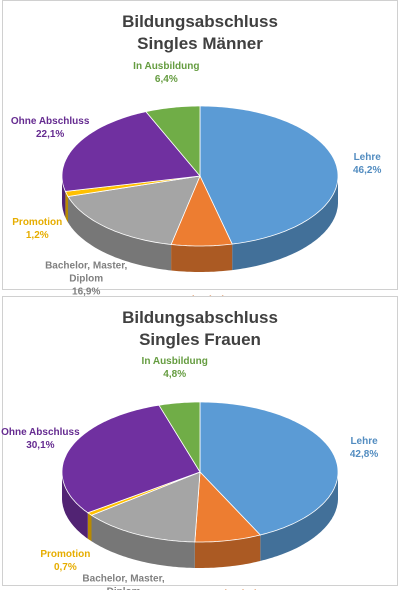 This screenshot has width=400, height=590. I want to click on data-label: In Ausbildung 6,4%, so click(166, 73).